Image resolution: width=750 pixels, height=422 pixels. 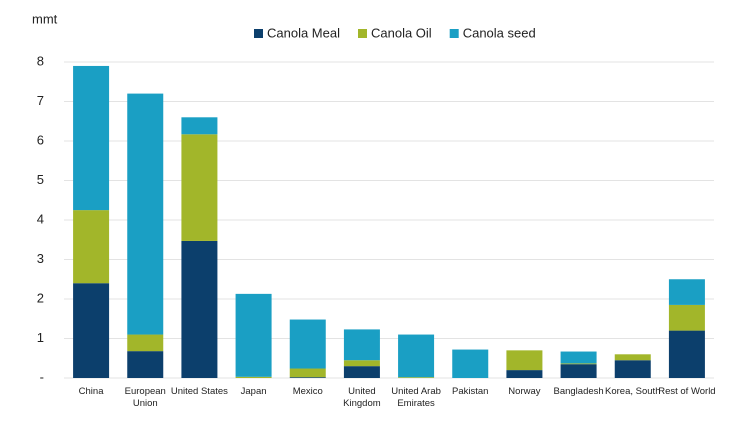 What do you see at coordinates (42, 376) in the screenshot?
I see `y-tick-label: -` at bounding box center [42, 376].